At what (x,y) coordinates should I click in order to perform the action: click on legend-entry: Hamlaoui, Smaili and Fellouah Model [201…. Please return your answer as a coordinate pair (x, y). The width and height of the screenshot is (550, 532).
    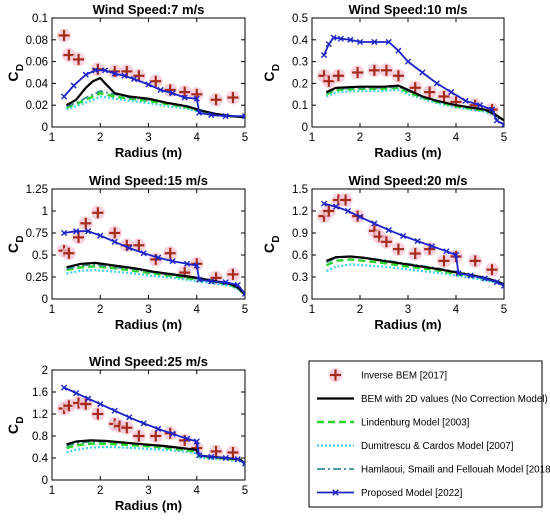
    Looking at the image, I should click on (433, 470).